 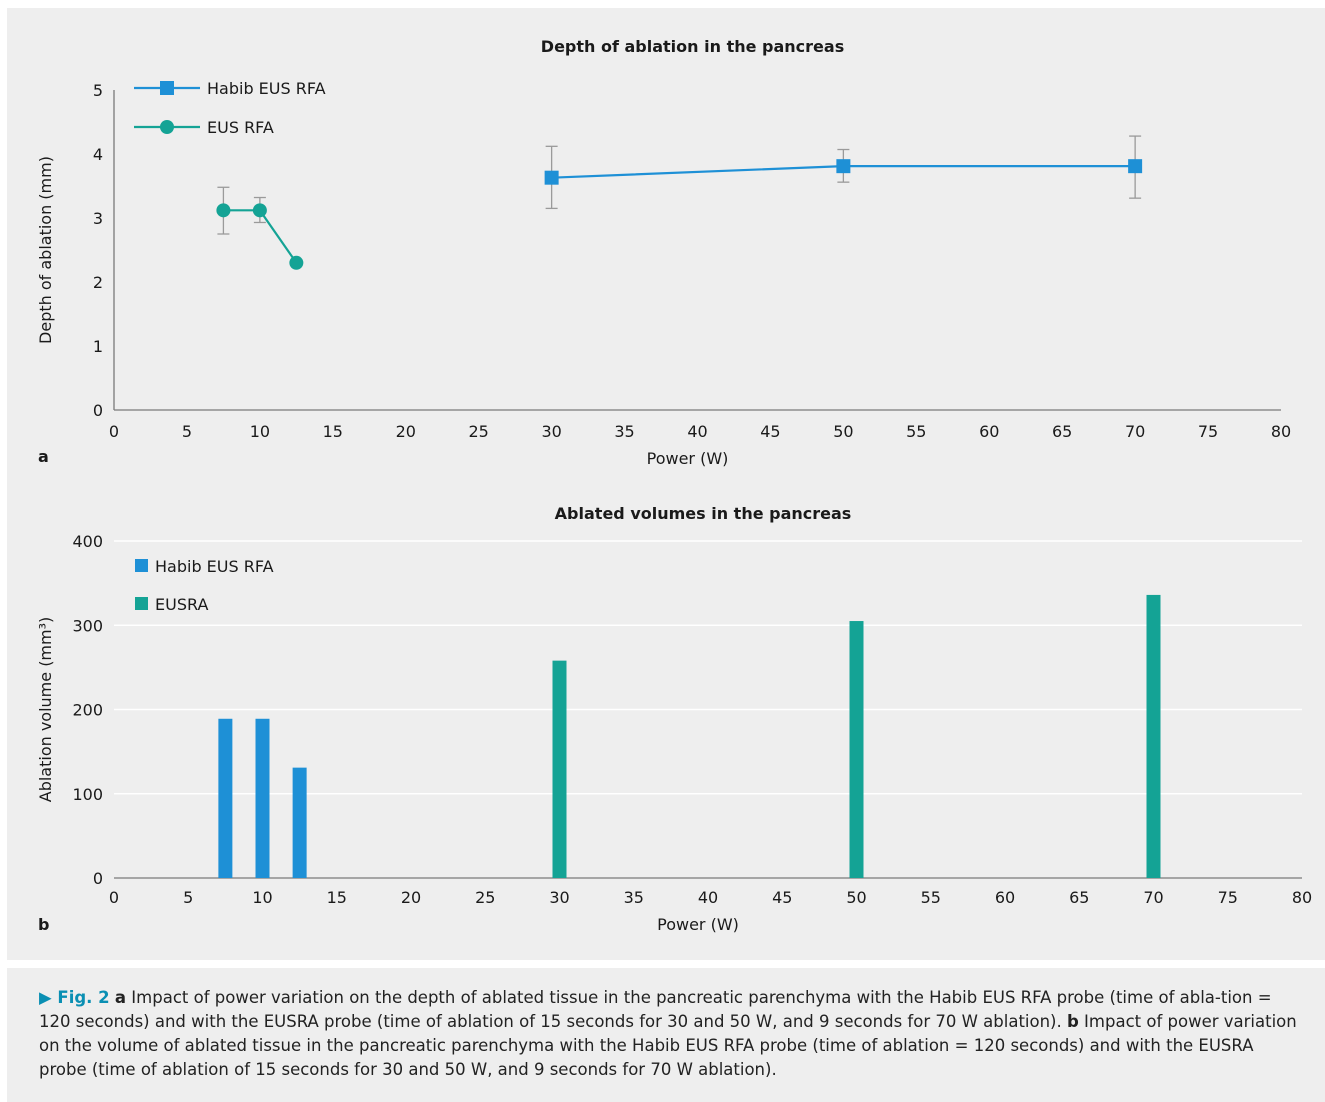 I want to click on depth-chart-panel-letter: a, so click(x=43, y=456).